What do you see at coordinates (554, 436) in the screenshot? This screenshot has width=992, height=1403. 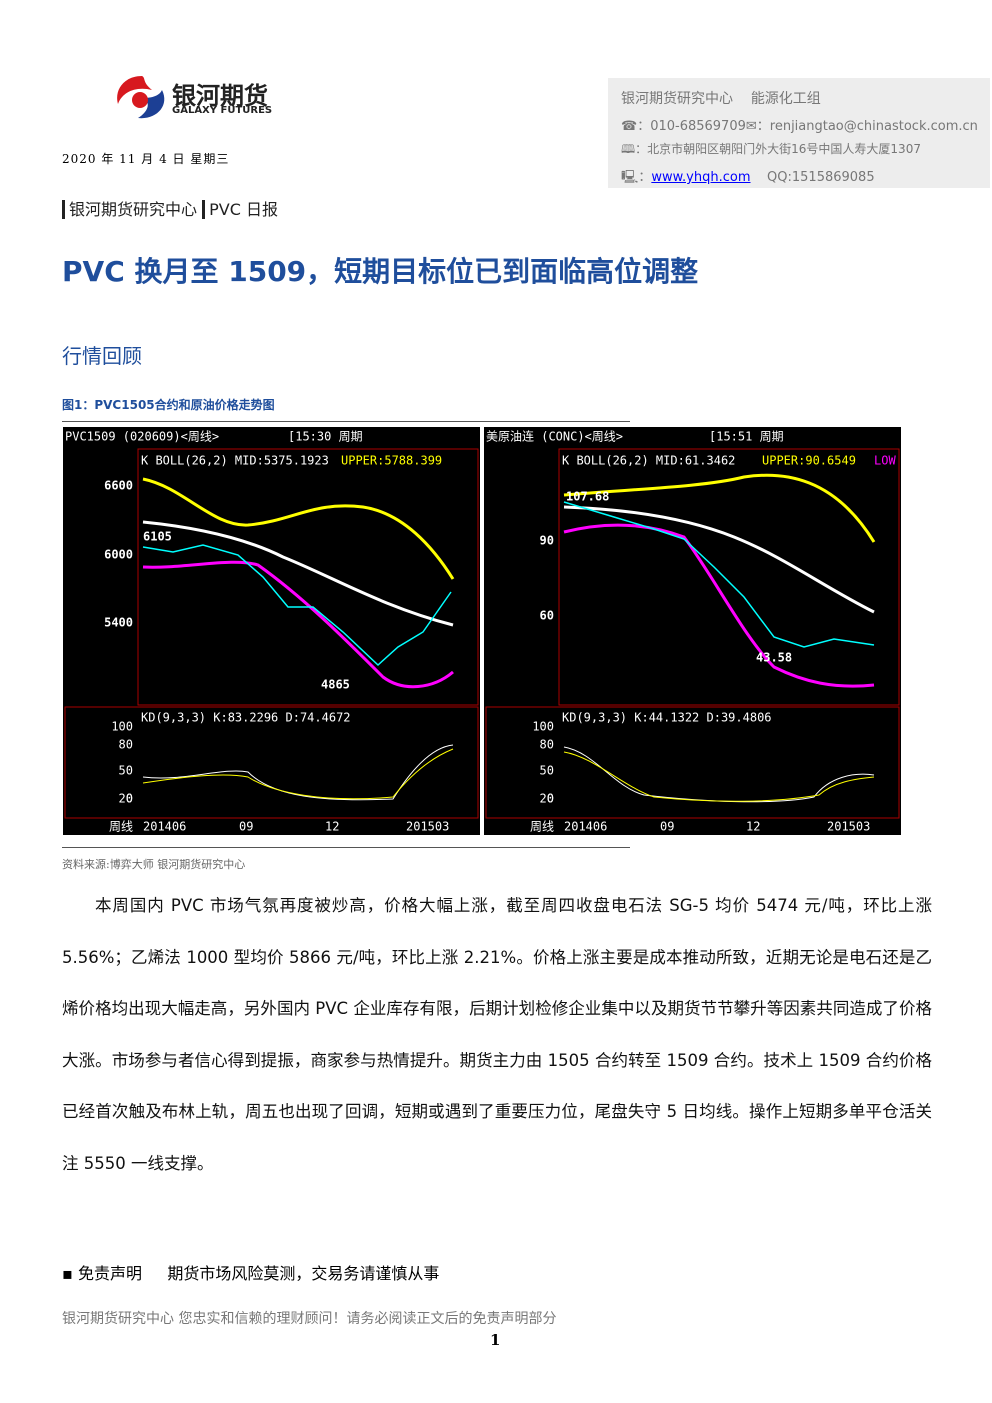 I see `panel-name: 美原油连 (CONC)<周线>` at bounding box center [554, 436].